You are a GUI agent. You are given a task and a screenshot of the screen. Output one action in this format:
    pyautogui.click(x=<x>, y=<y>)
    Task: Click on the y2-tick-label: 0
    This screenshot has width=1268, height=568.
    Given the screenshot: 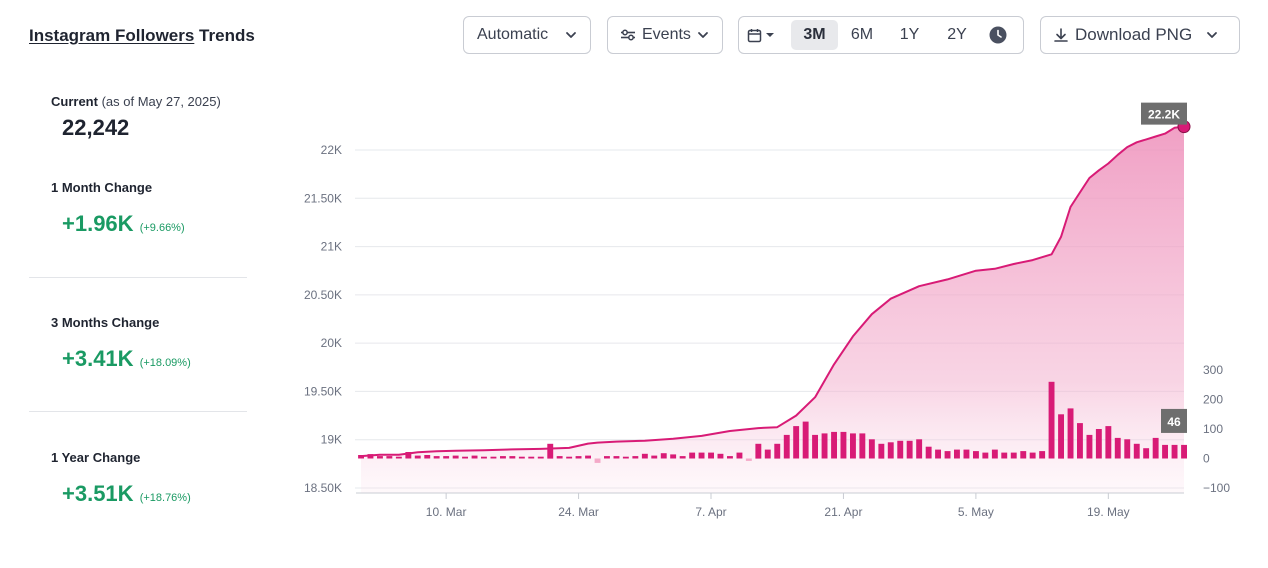 What is the action you would take?
    pyautogui.click(x=1206, y=459)
    